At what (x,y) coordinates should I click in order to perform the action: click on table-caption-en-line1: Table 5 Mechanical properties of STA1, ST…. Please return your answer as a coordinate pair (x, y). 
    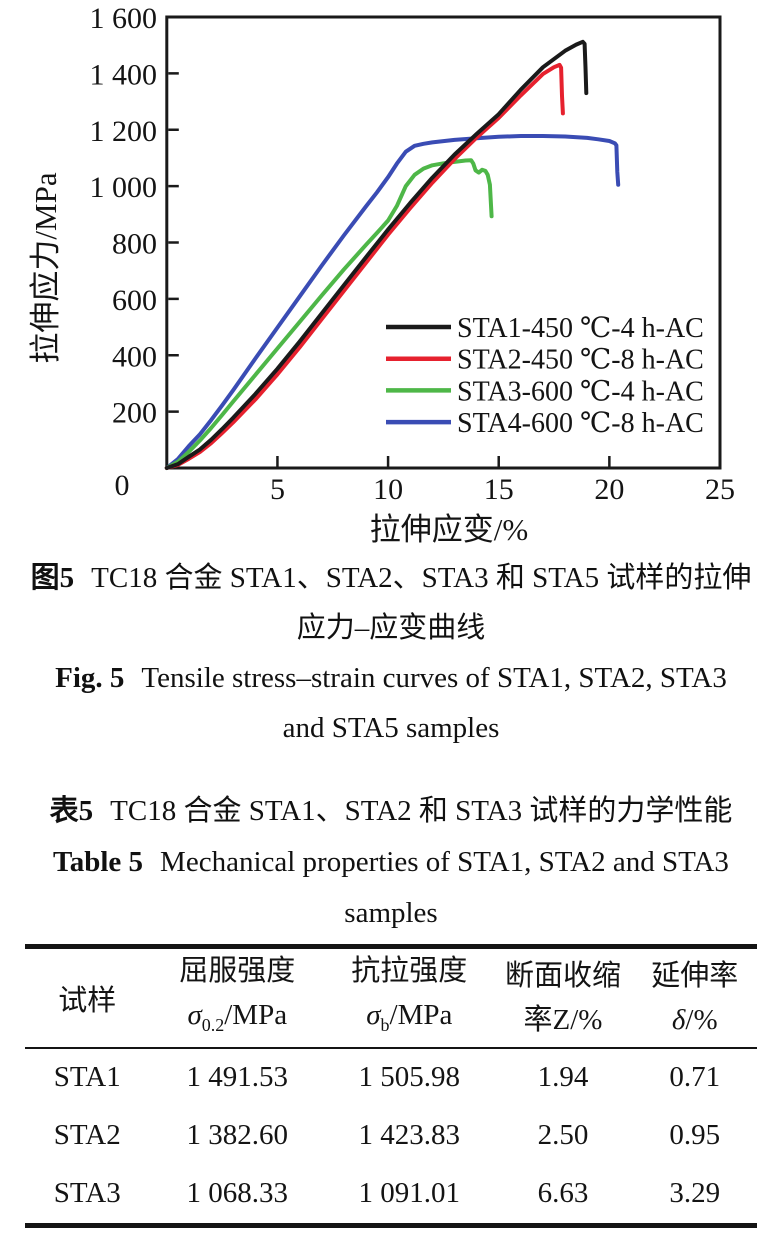
    Looking at the image, I should click on (391, 862).